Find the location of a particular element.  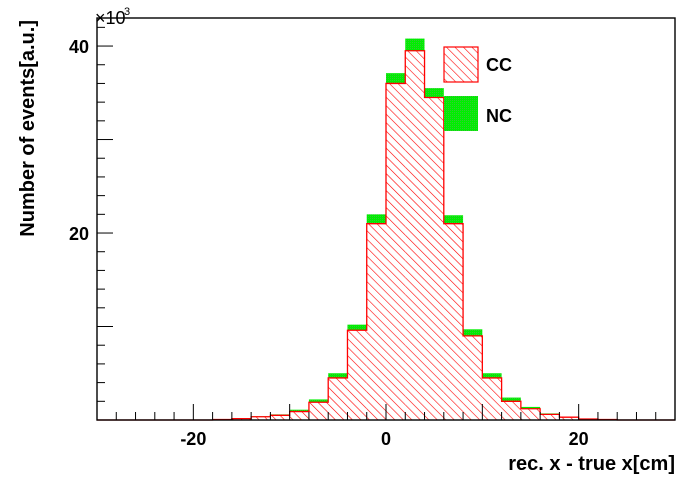

y-multiplier-label: ×10 is located at coordinates (110, 18).